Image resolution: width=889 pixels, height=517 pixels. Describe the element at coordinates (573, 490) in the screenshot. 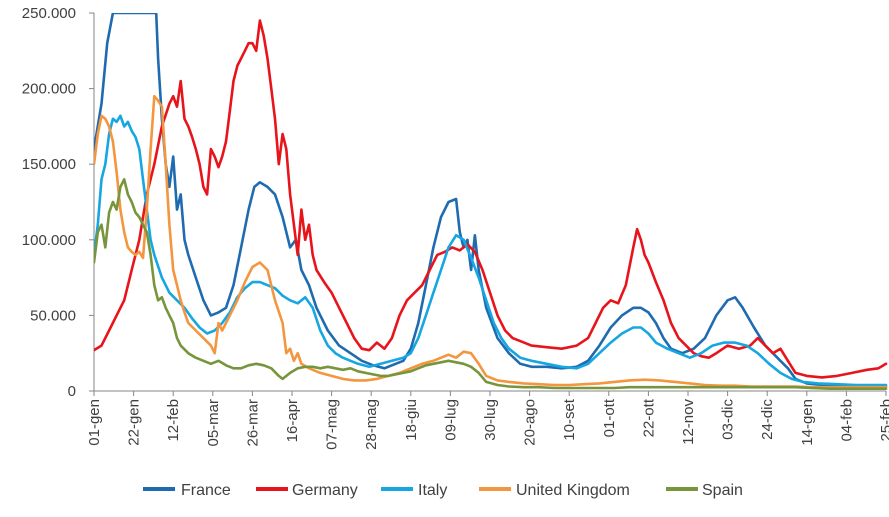

I see `legend-label-united-kingdom: United Kingdom` at that location.